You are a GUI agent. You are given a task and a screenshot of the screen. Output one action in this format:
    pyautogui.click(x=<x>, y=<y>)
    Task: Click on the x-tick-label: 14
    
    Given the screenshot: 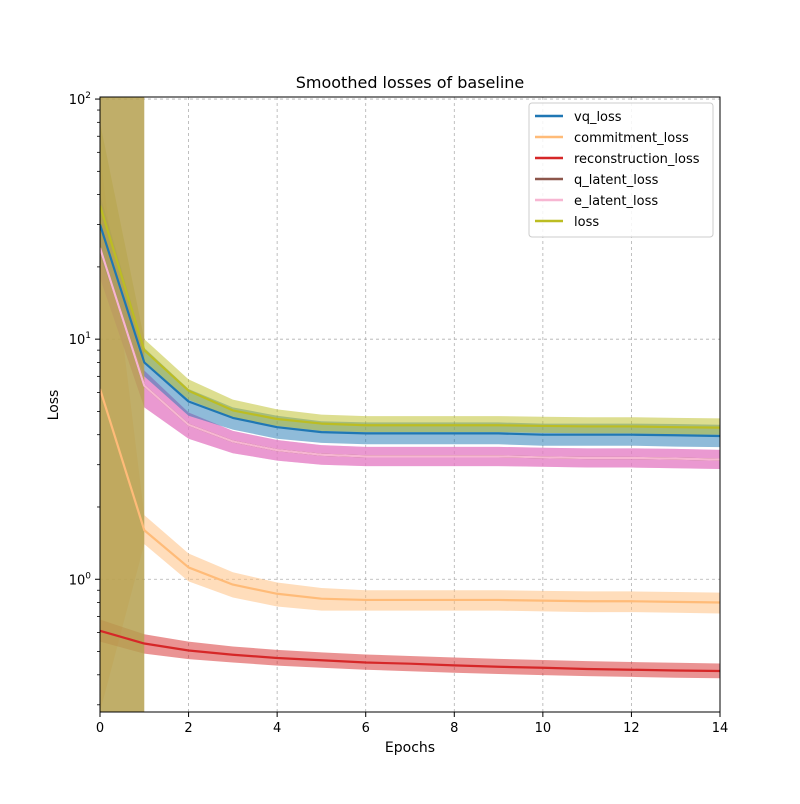 What is the action you would take?
    pyautogui.click(x=720, y=728)
    